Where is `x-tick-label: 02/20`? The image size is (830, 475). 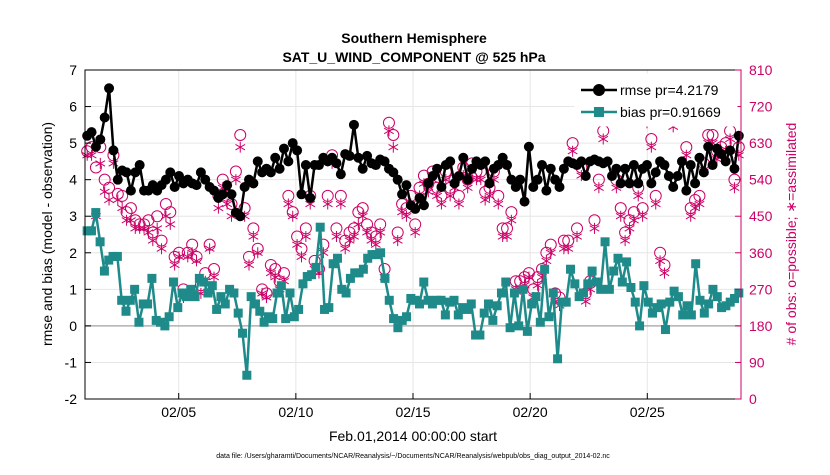
x-tick-label: 02/20 is located at coordinates (530, 412).